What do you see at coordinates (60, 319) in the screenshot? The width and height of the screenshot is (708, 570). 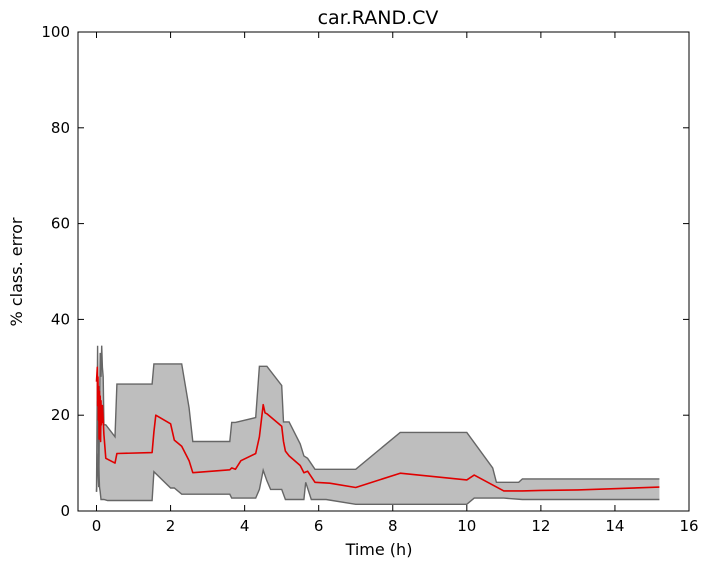 I see `y-tick-label: 40` at bounding box center [60, 319].